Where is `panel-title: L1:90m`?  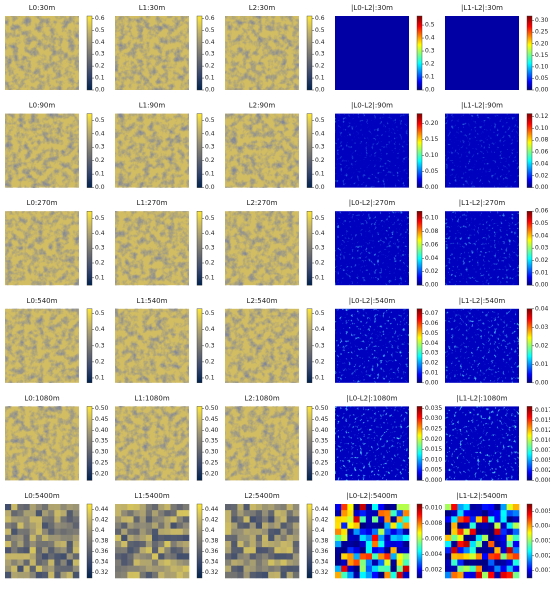
panel-title: L1:90m is located at coordinates (152, 106).